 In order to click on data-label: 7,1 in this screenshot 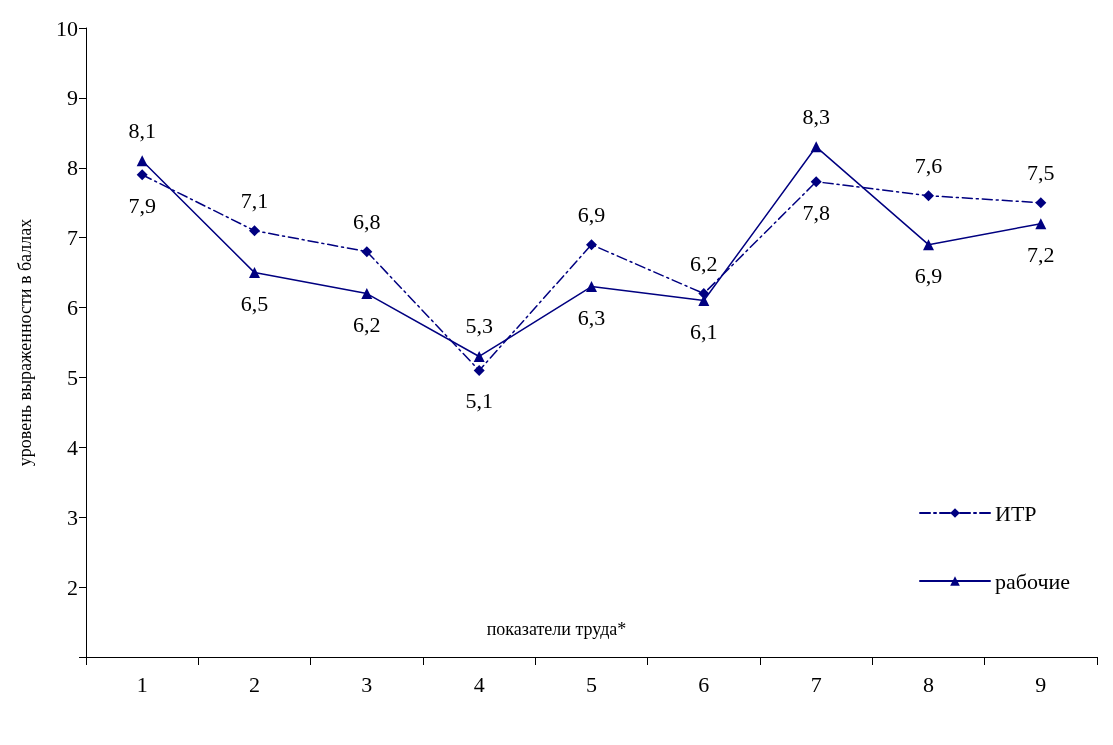, I will do `click(254, 200)`.